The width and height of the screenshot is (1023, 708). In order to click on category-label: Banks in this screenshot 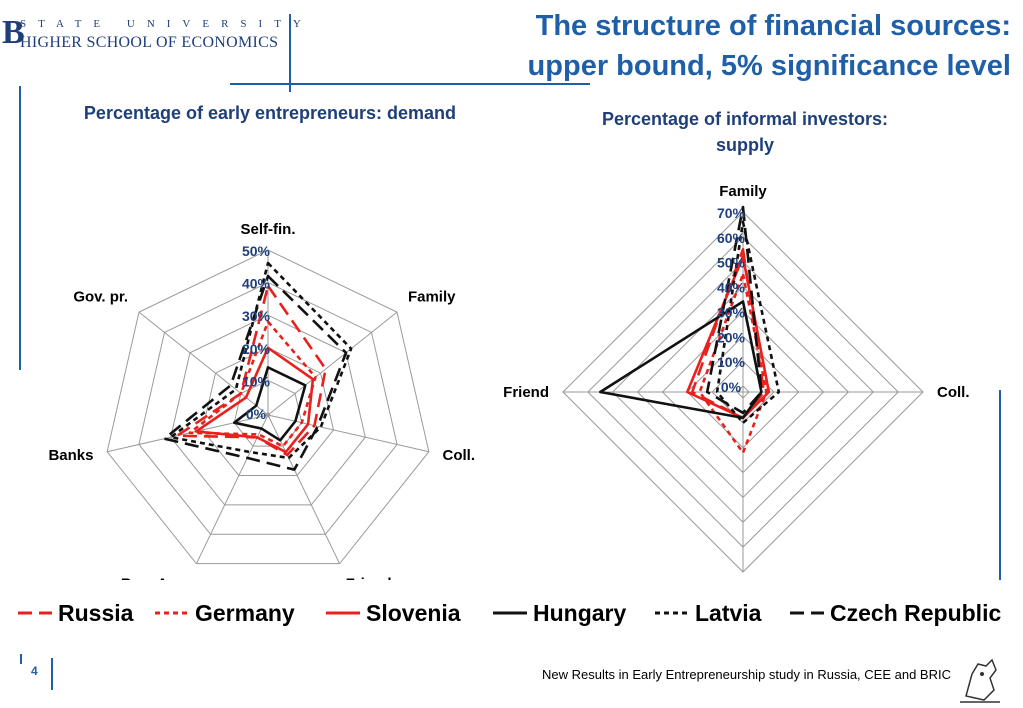, I will do `click(70, 455)`.